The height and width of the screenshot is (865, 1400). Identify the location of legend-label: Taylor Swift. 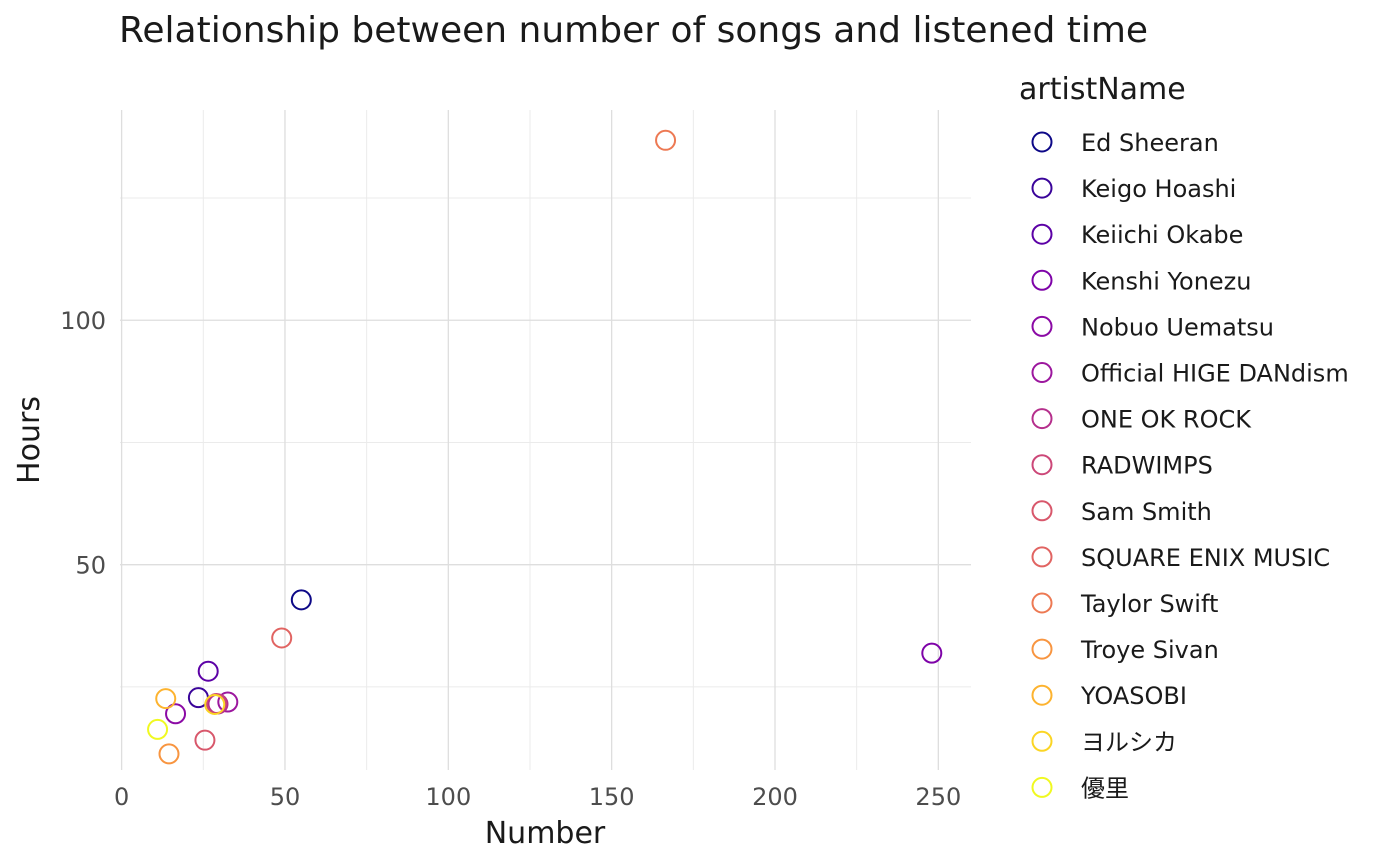
(1149, 604).